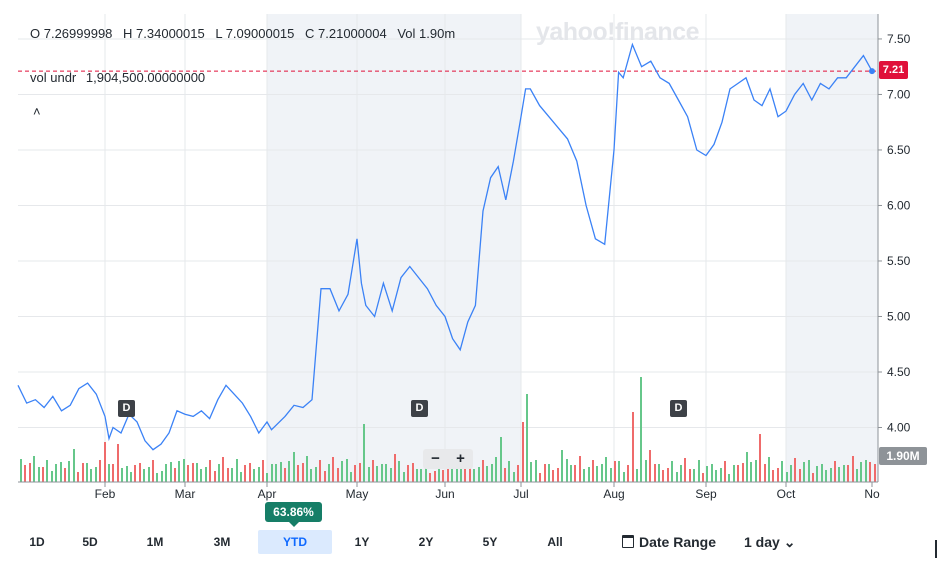  What do you see at coordinates (899, 94) in the screenshot?
I see `y-tick-label: 7.00` at bounding box center [899, 94].